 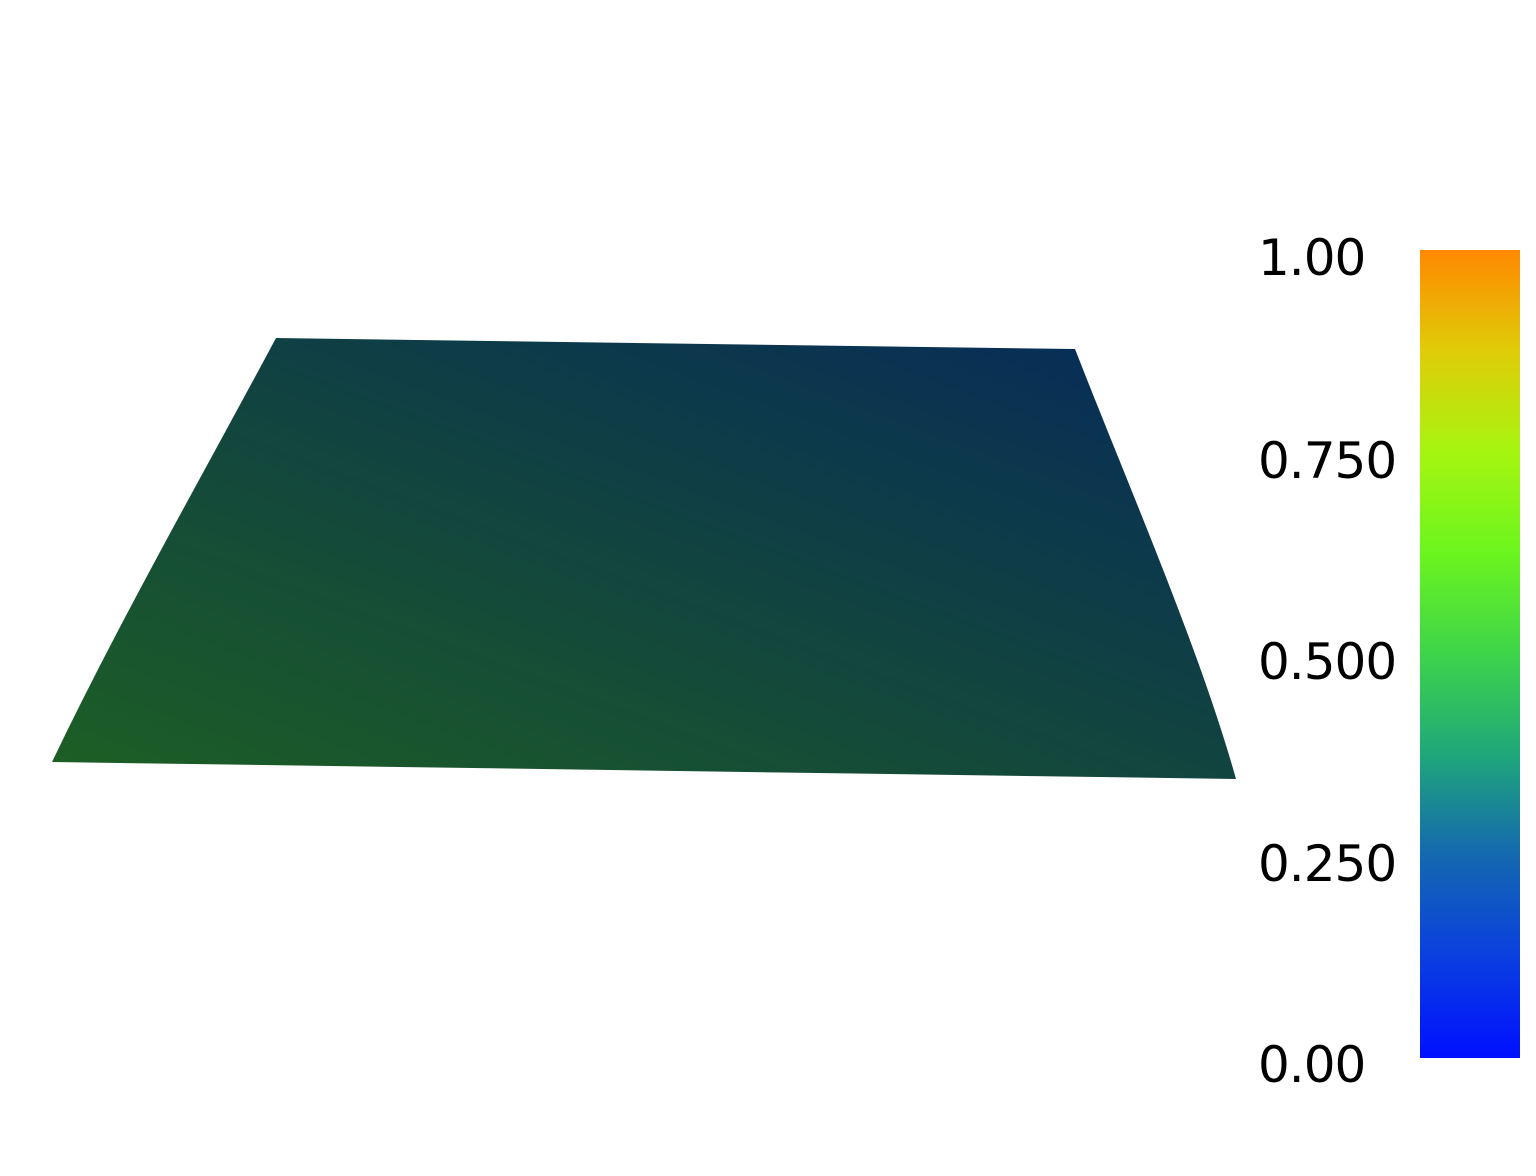 What do you see at coordinates (1470, 654) in the screenshot?
I see `color-legend-bar` at bounding box center [1470, 654].